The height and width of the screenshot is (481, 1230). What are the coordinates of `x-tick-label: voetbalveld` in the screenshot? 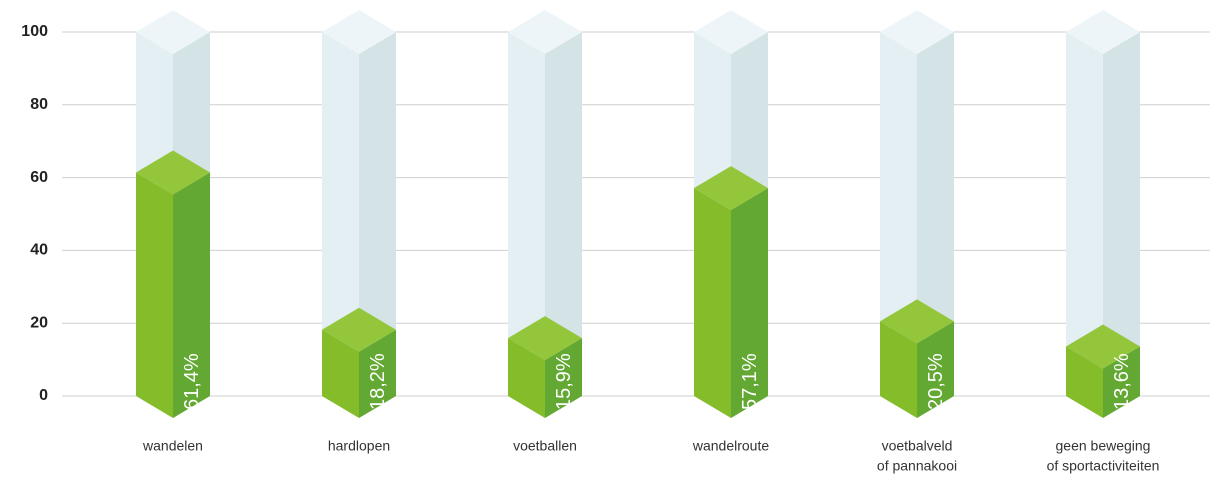 It's located at (917, 446).